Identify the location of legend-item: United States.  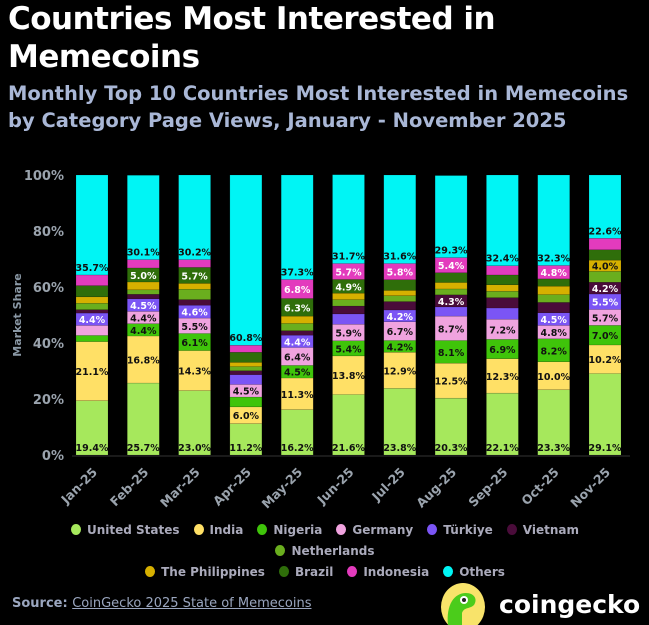
(125, 530).